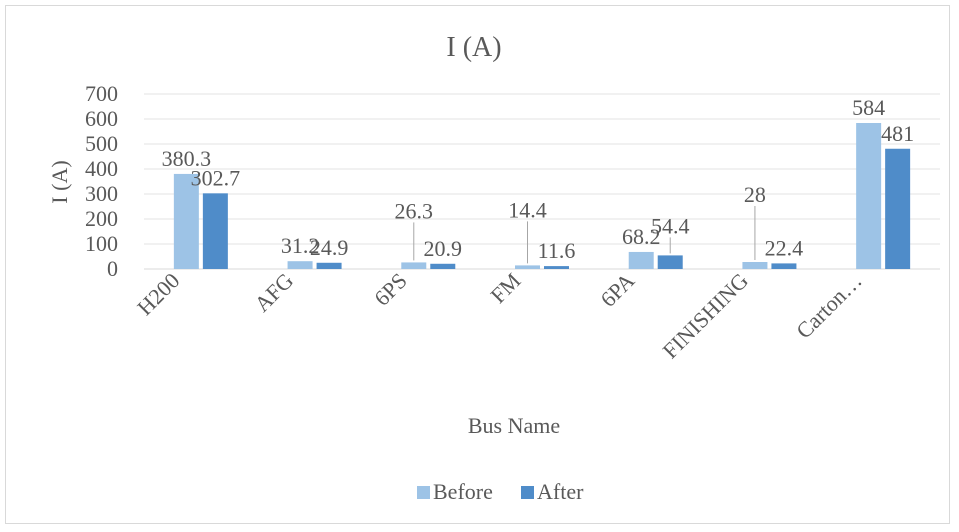  Describe the element at coordinates (557, 250) in the screenshot. I see `data-label-after: 11.6` at that location.